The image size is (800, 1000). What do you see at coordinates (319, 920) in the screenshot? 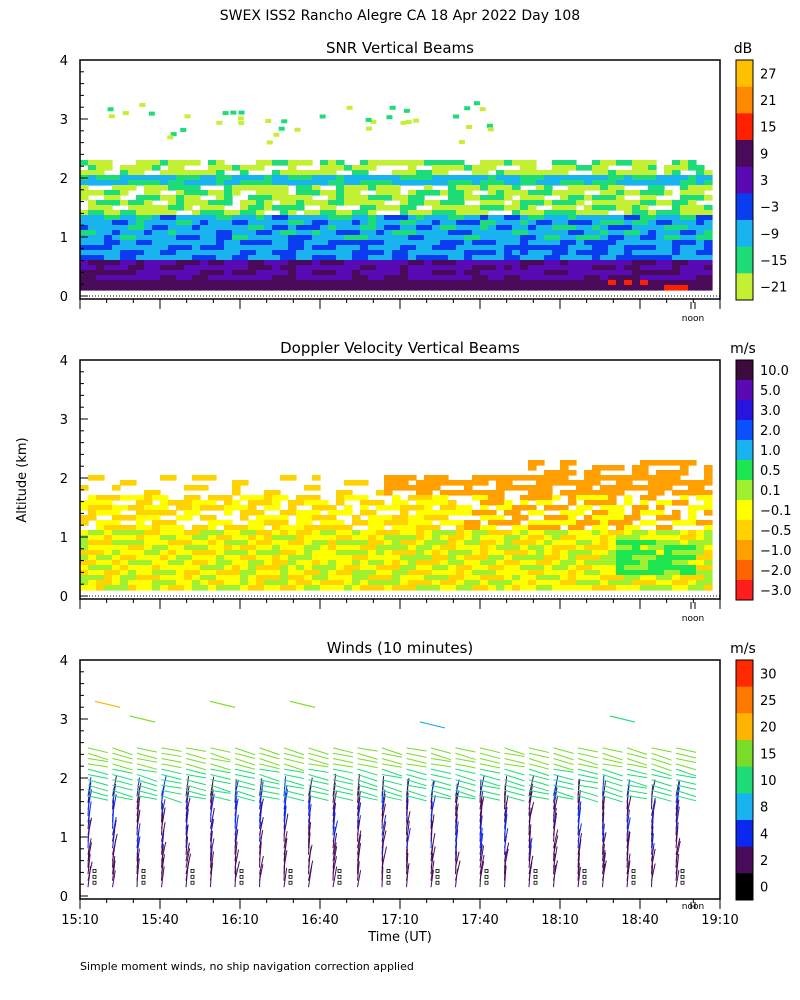
I see `x-tick-label: 16:40` at bounding box center [319, 920].